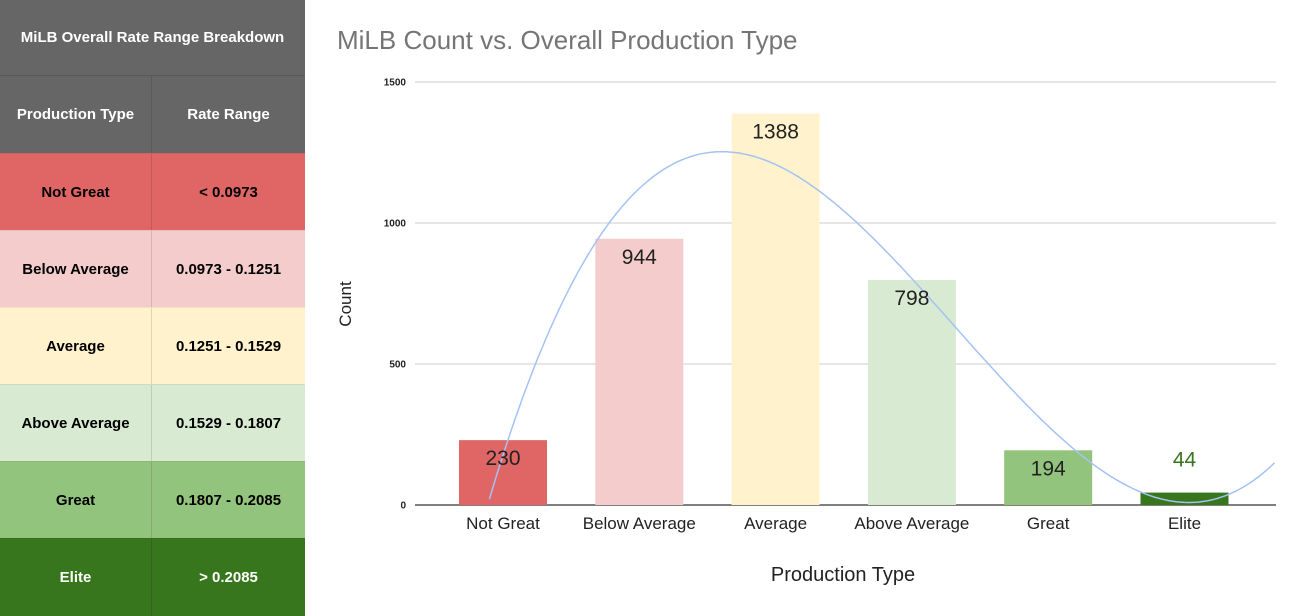 The image size is (1305, 616). I want to click on cell-rate-range: > 0.2085, so click(228, 577).